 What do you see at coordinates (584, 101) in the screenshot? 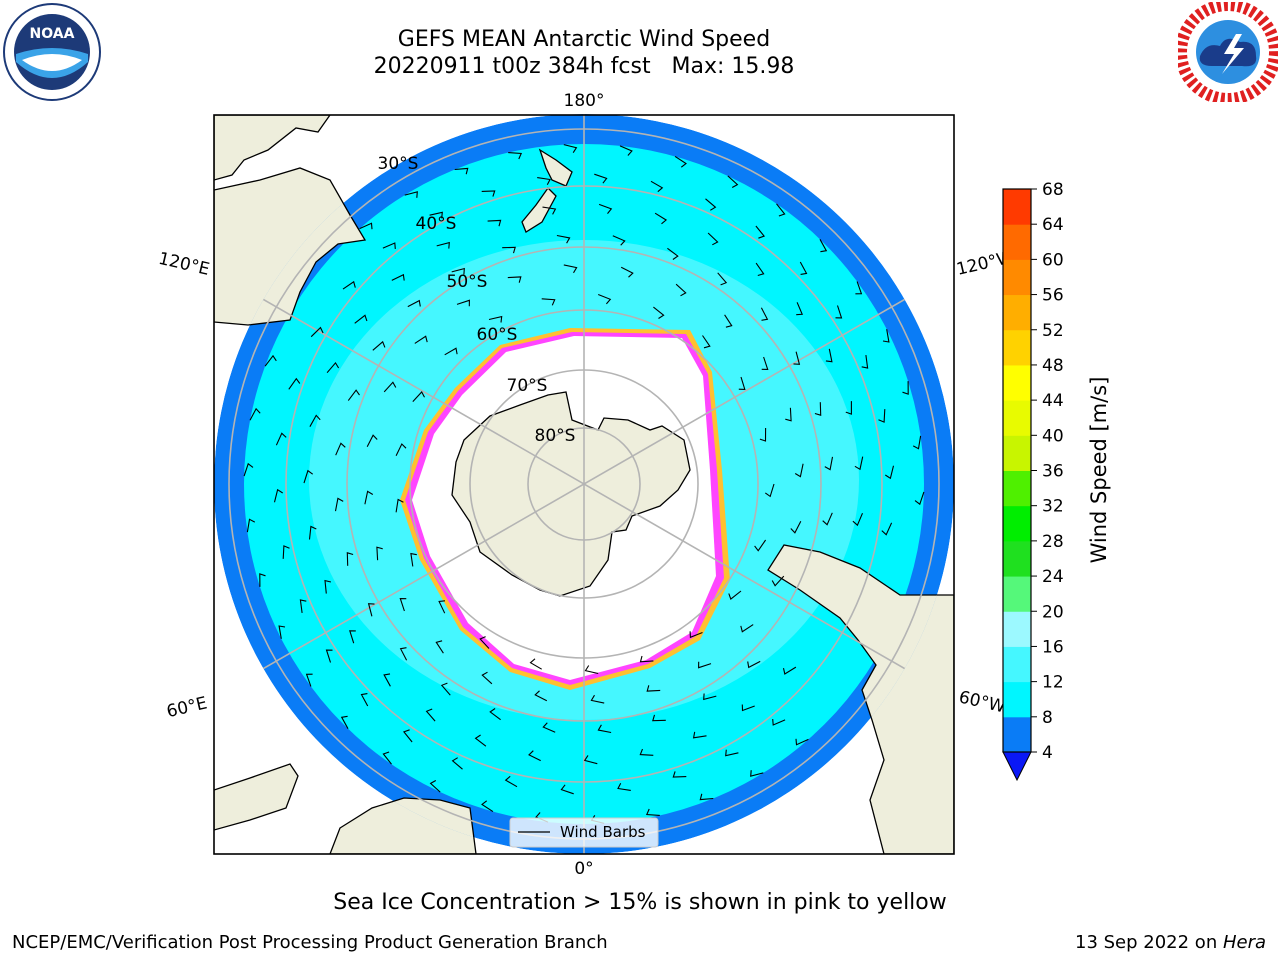
I see `lon-label-top: 180°` at bounding box center [584, 101].